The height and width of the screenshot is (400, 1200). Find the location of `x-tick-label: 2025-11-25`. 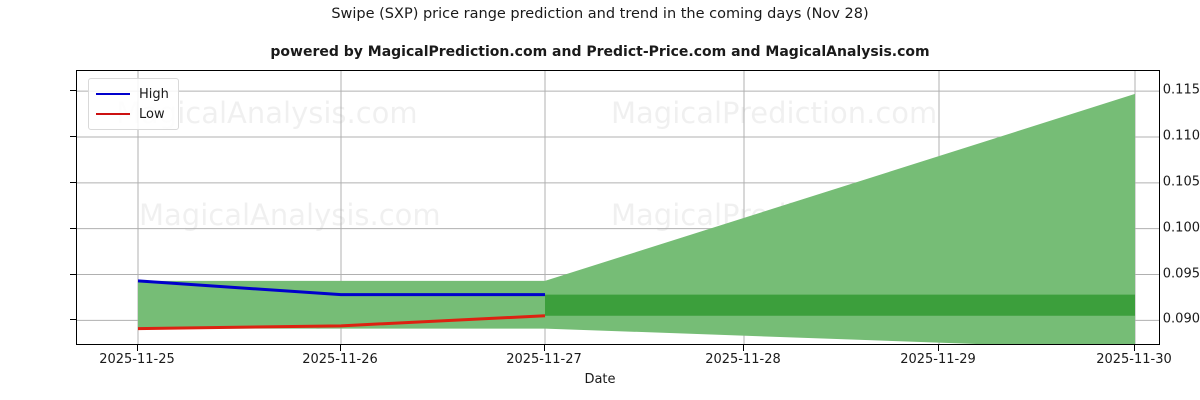

x-tick-label: 2025-11-25 is located at coordinates (137, 359).